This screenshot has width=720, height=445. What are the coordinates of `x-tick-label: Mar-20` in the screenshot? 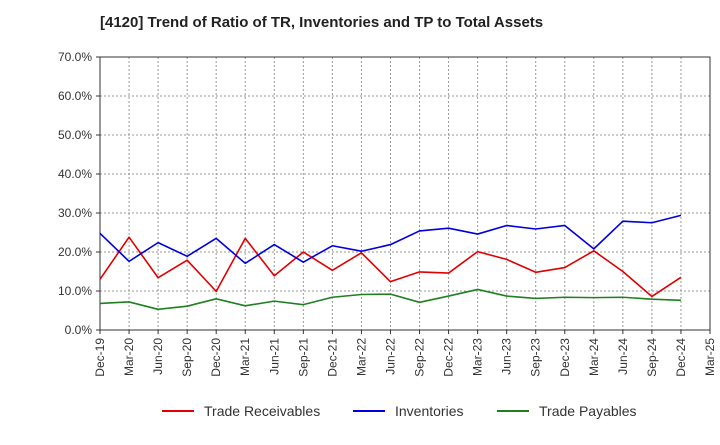 It's located at (129, 357).